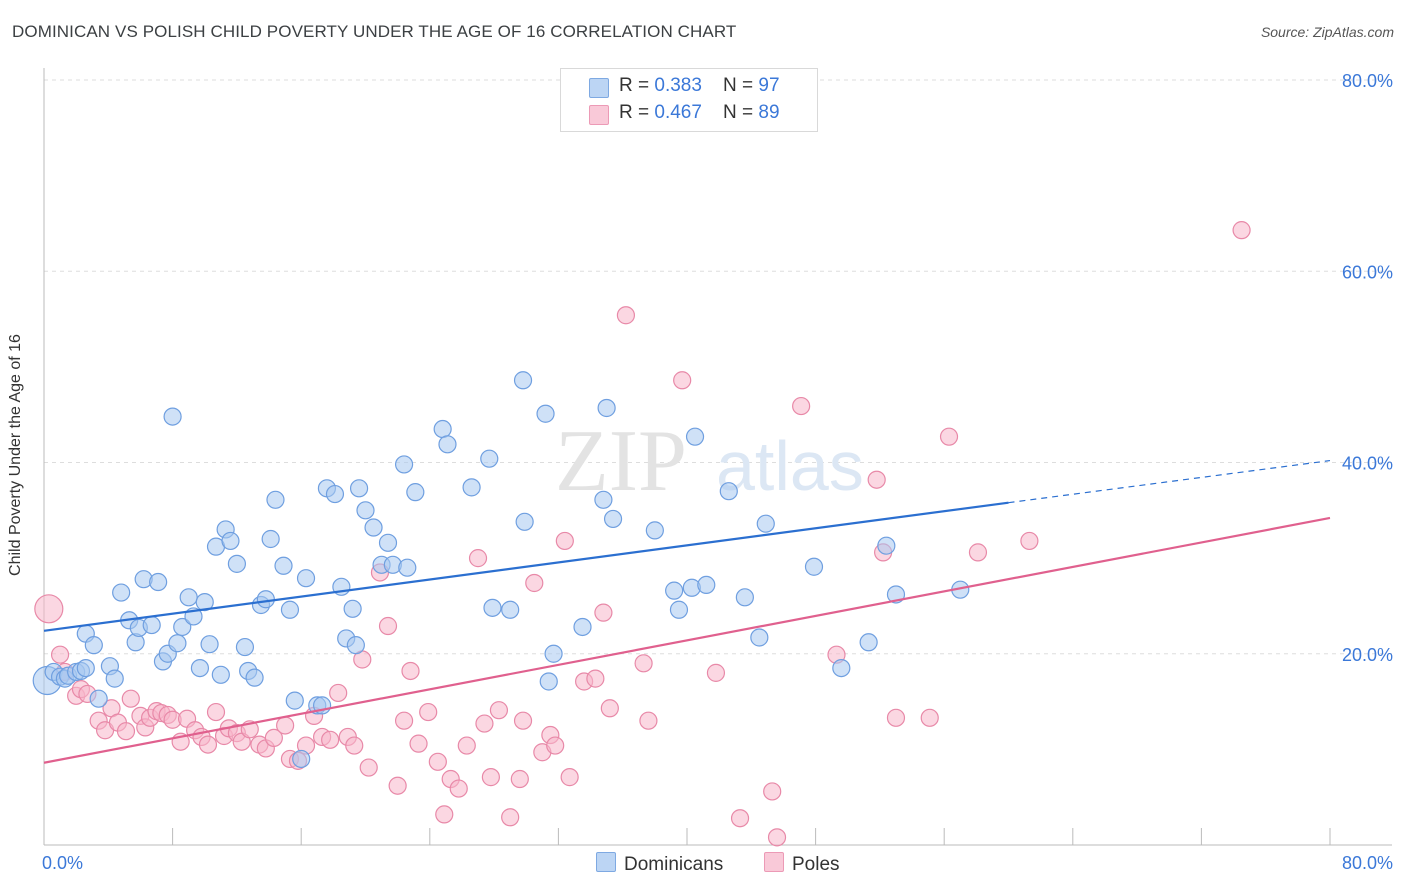 Image resolution: width=1406 pixels, height=892 pixels. I want to click on legend-swatch-poles, so click(599, 115).